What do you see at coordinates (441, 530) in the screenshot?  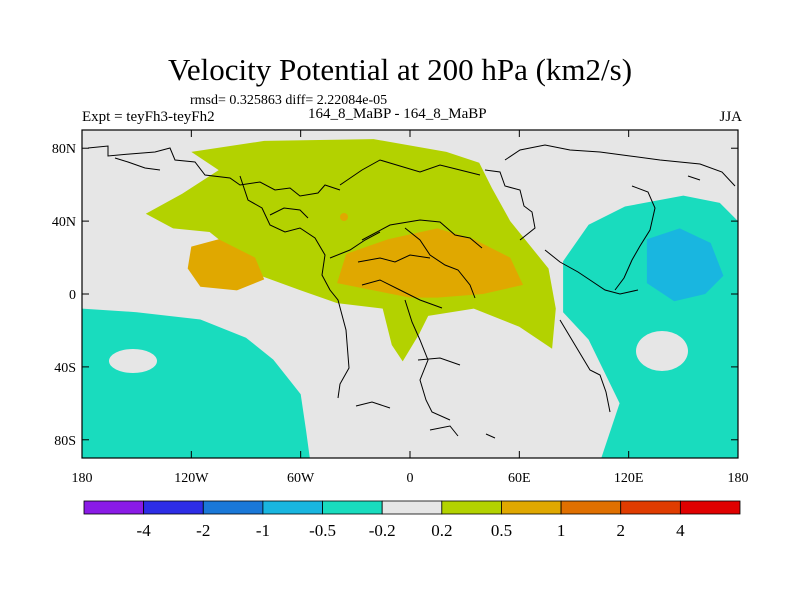 I see `colorbar-label: 0.2` at bounding box center [441, 530].